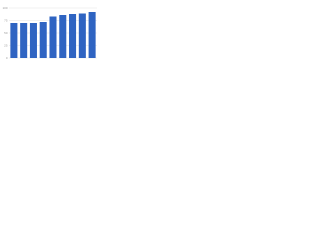 The image size is (320, 240). What do you see at coordinates (6, 20) in the screenshot?
I see `y-tick-label: 75` at bounding box center [6, 20].